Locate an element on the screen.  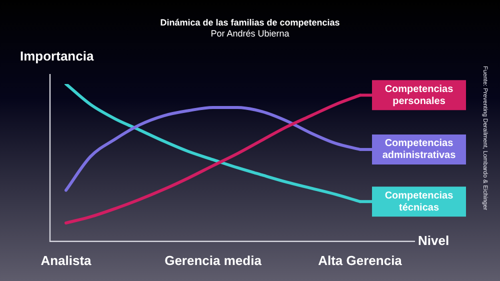
x-tick-label: Gerencia media is located at coordinates (213, 260).